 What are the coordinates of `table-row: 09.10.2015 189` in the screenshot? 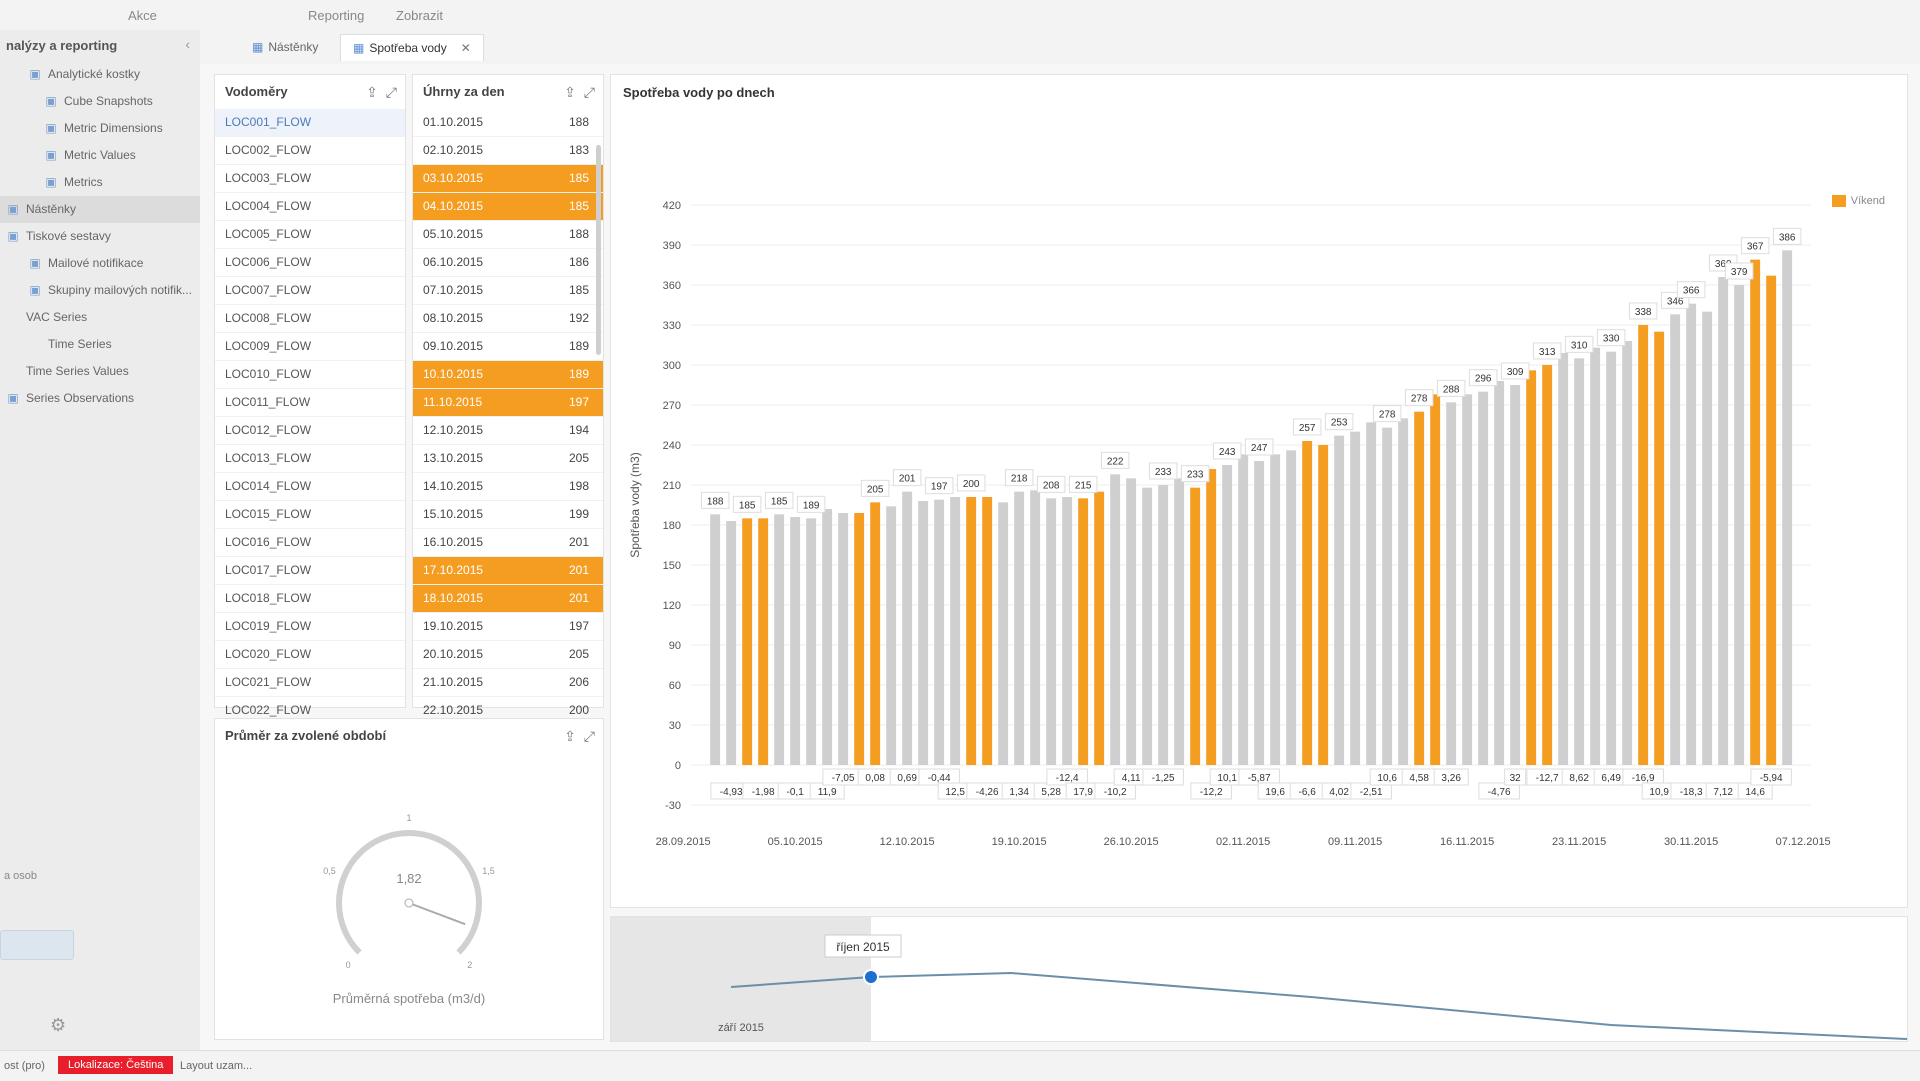 It's located at (508, 347).